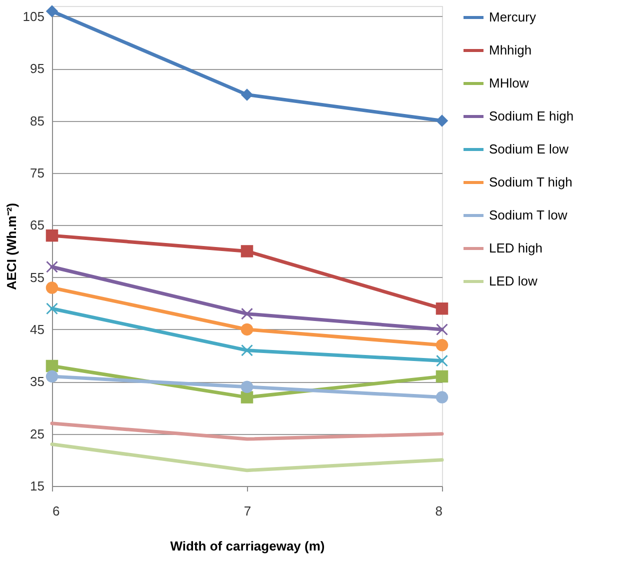 The height and width of the screenshot is (583, 619). Describe the element at coordinates (37, 120) in the screenshot. I see `y-tick-label: 85` at that location.